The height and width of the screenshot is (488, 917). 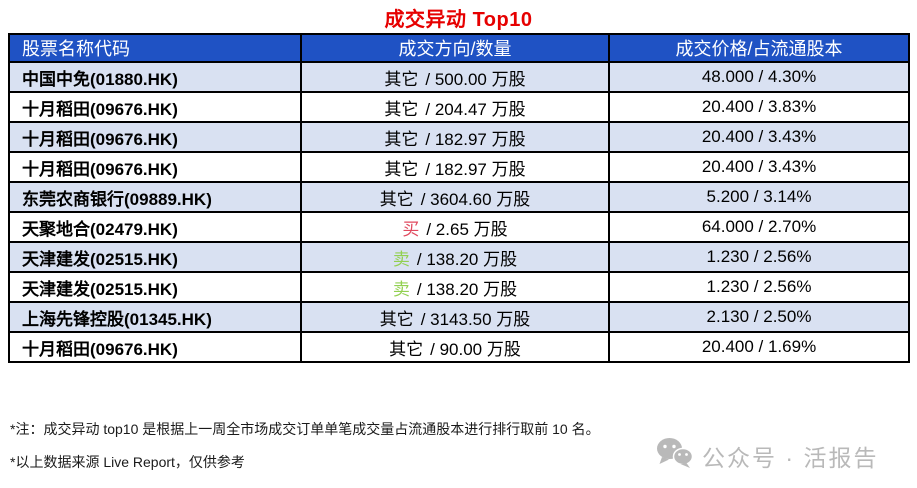 I want to click on direction-volume-cell: 买 / 2.65 万股, so click(x=455, y=227).